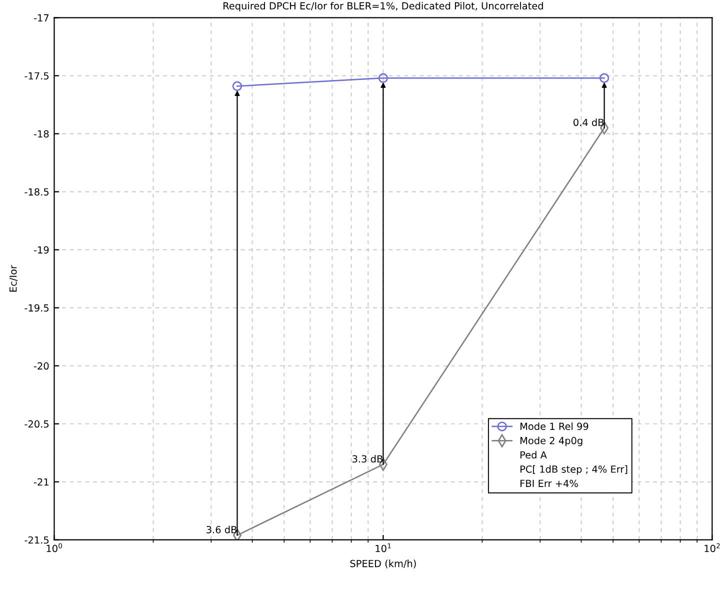  Describe the element at coordinates (549, 484) in the screenshot. I see `annotation: FBI Err +4%` at that location.